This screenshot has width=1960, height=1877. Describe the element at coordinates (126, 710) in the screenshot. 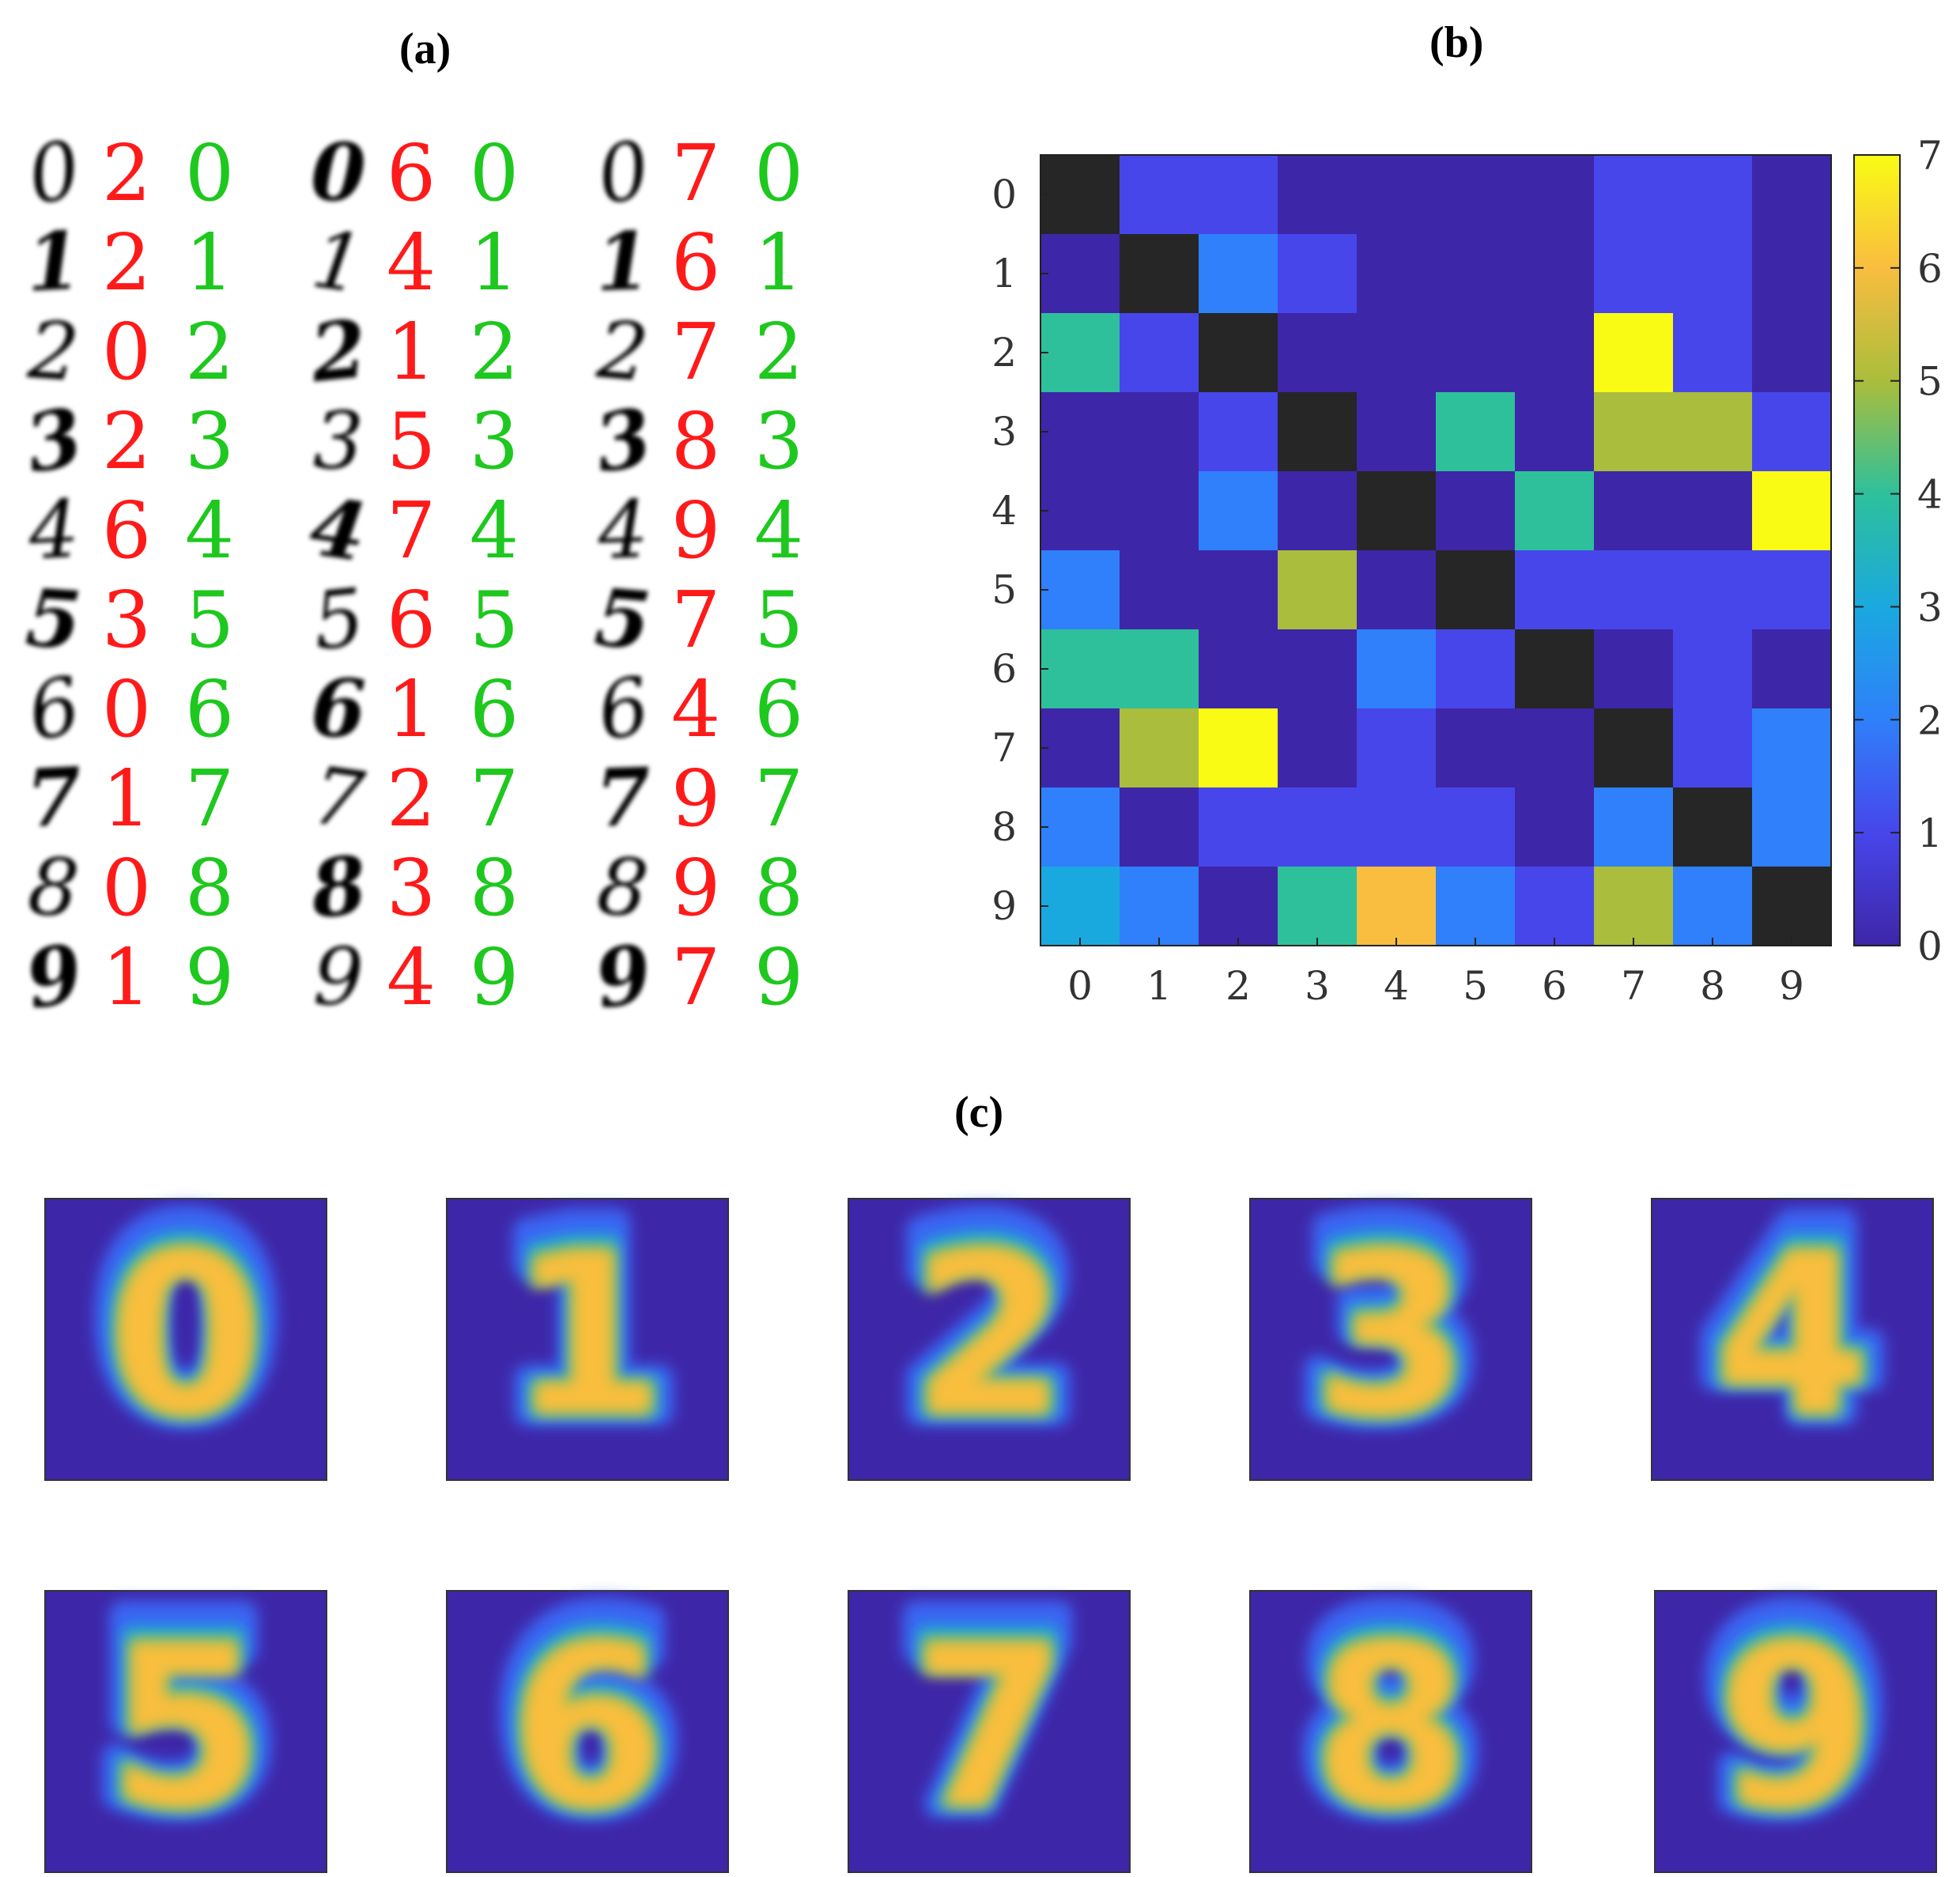

I see `predicted-label: 0` at that location.